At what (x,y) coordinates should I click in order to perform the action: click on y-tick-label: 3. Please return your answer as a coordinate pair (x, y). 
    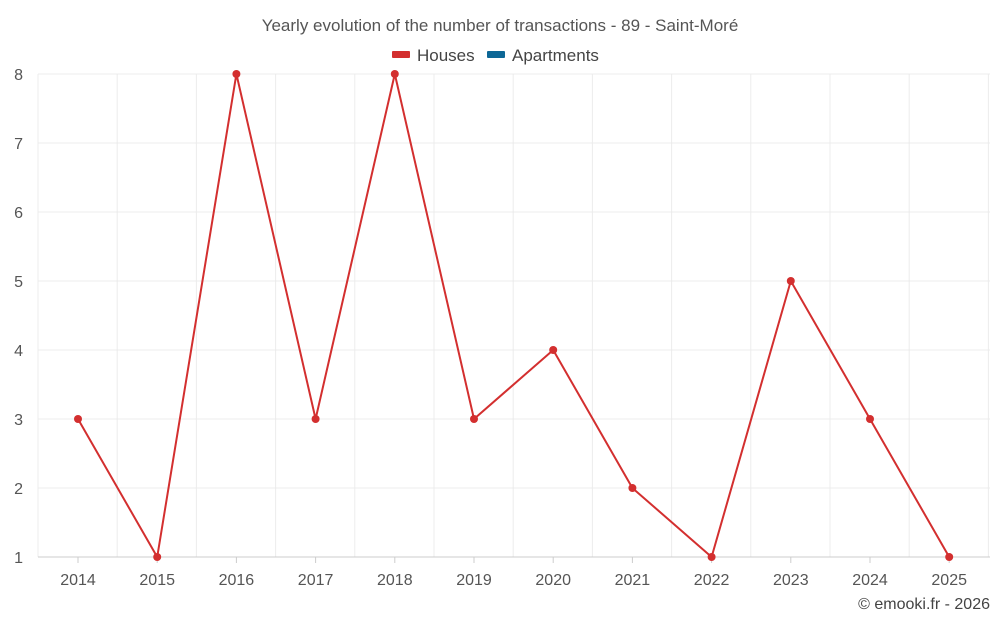
    Looking at the image, I should click on (18, 420).